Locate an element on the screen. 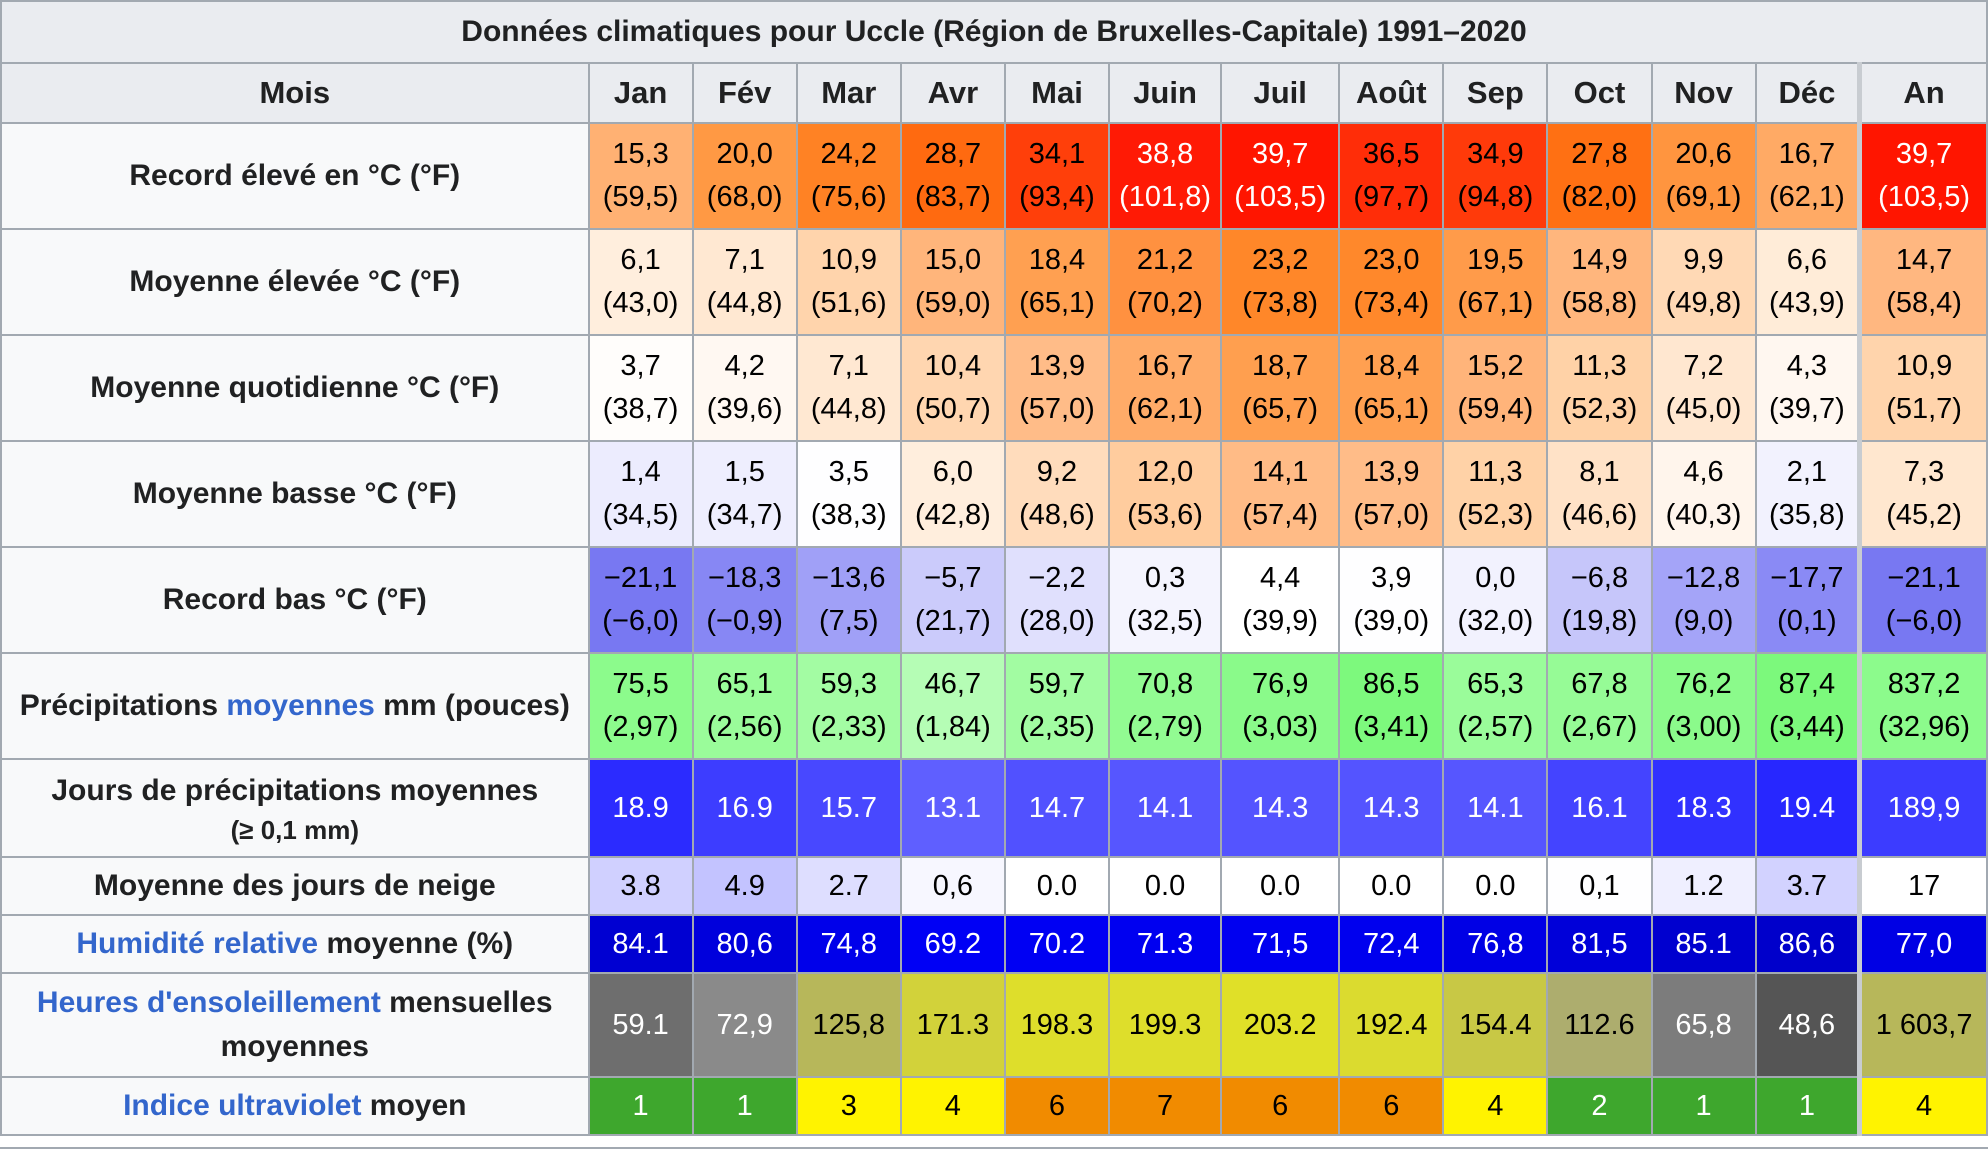  data-cell: 59,3 (2,33) is located at coordinates (848, 706).